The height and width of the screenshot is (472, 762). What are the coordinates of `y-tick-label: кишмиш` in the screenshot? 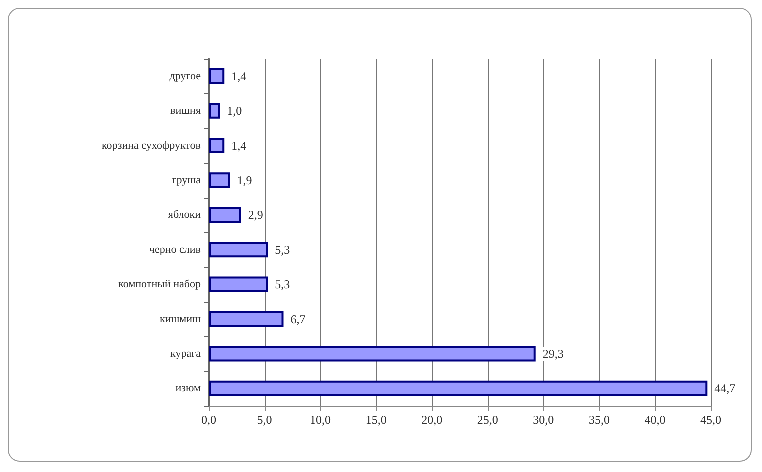 It's located at (181, 319).